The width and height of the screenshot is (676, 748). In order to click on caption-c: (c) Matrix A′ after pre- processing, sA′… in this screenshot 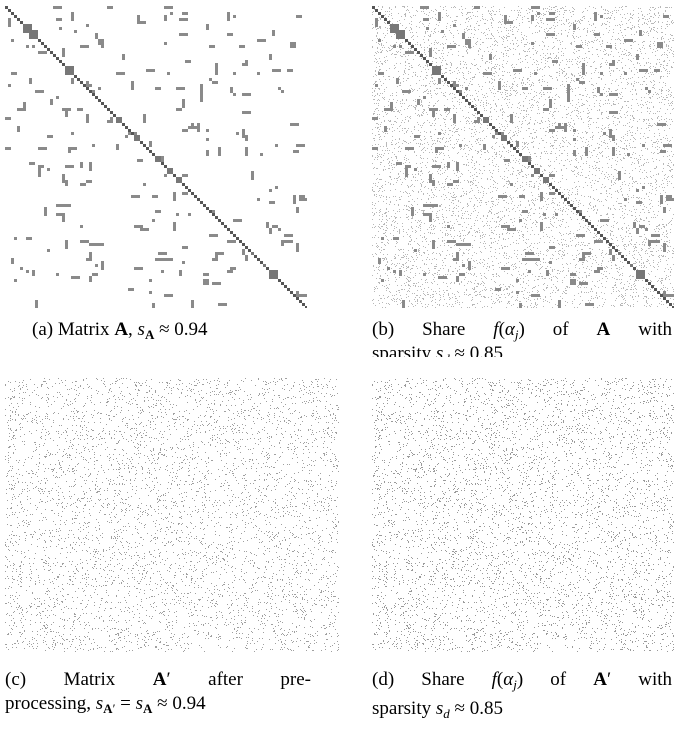, I will do `click(158, 694)`.